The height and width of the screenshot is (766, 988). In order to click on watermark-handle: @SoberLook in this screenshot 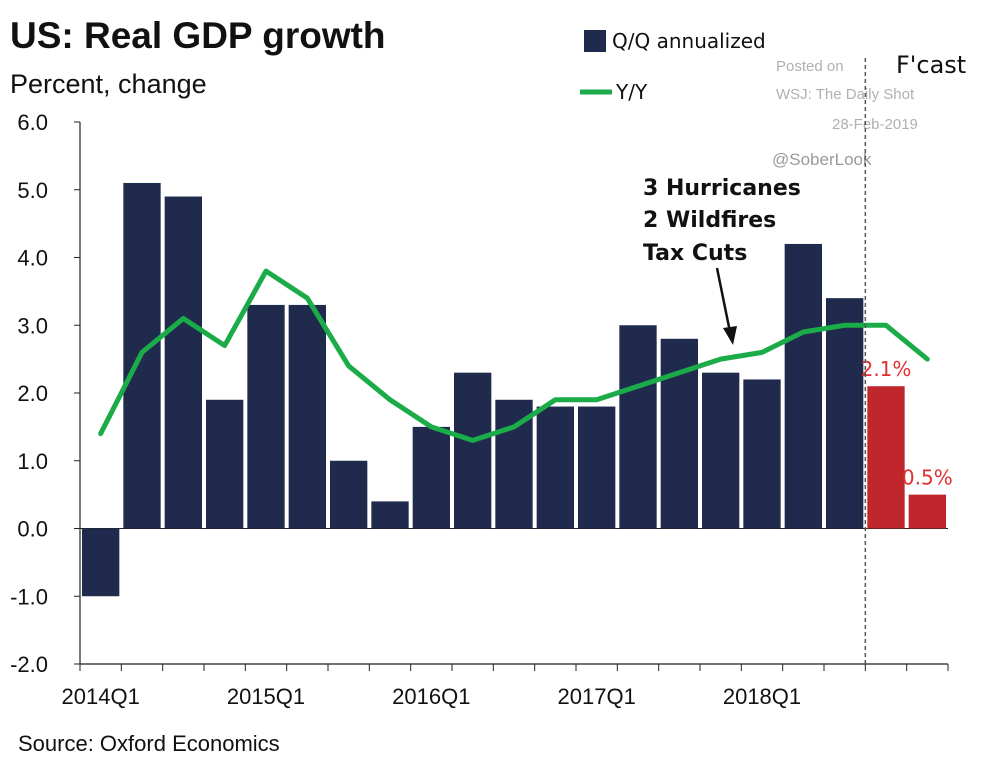, I will do `click(822, 159)`.